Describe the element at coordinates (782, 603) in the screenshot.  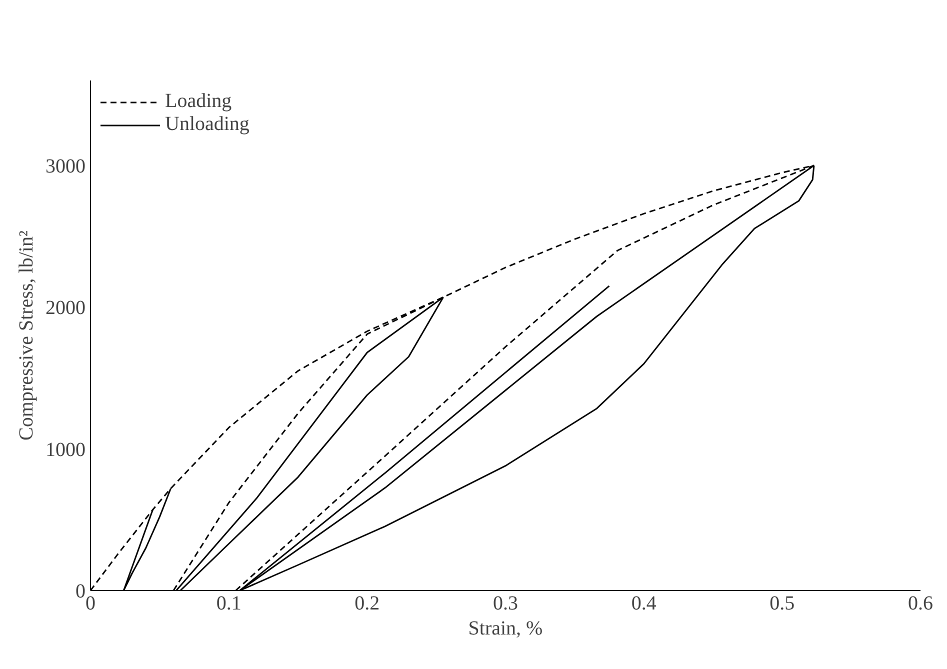
I see `x-tick-label: 0.5` at that location.